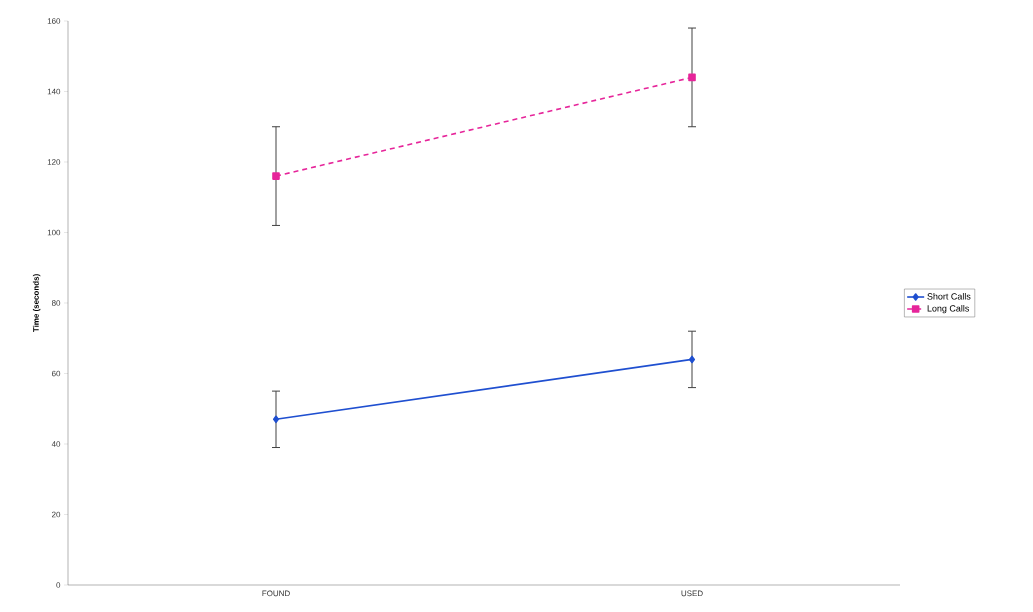  I want to click on legend-label: Short Calls, so click(949, 296).